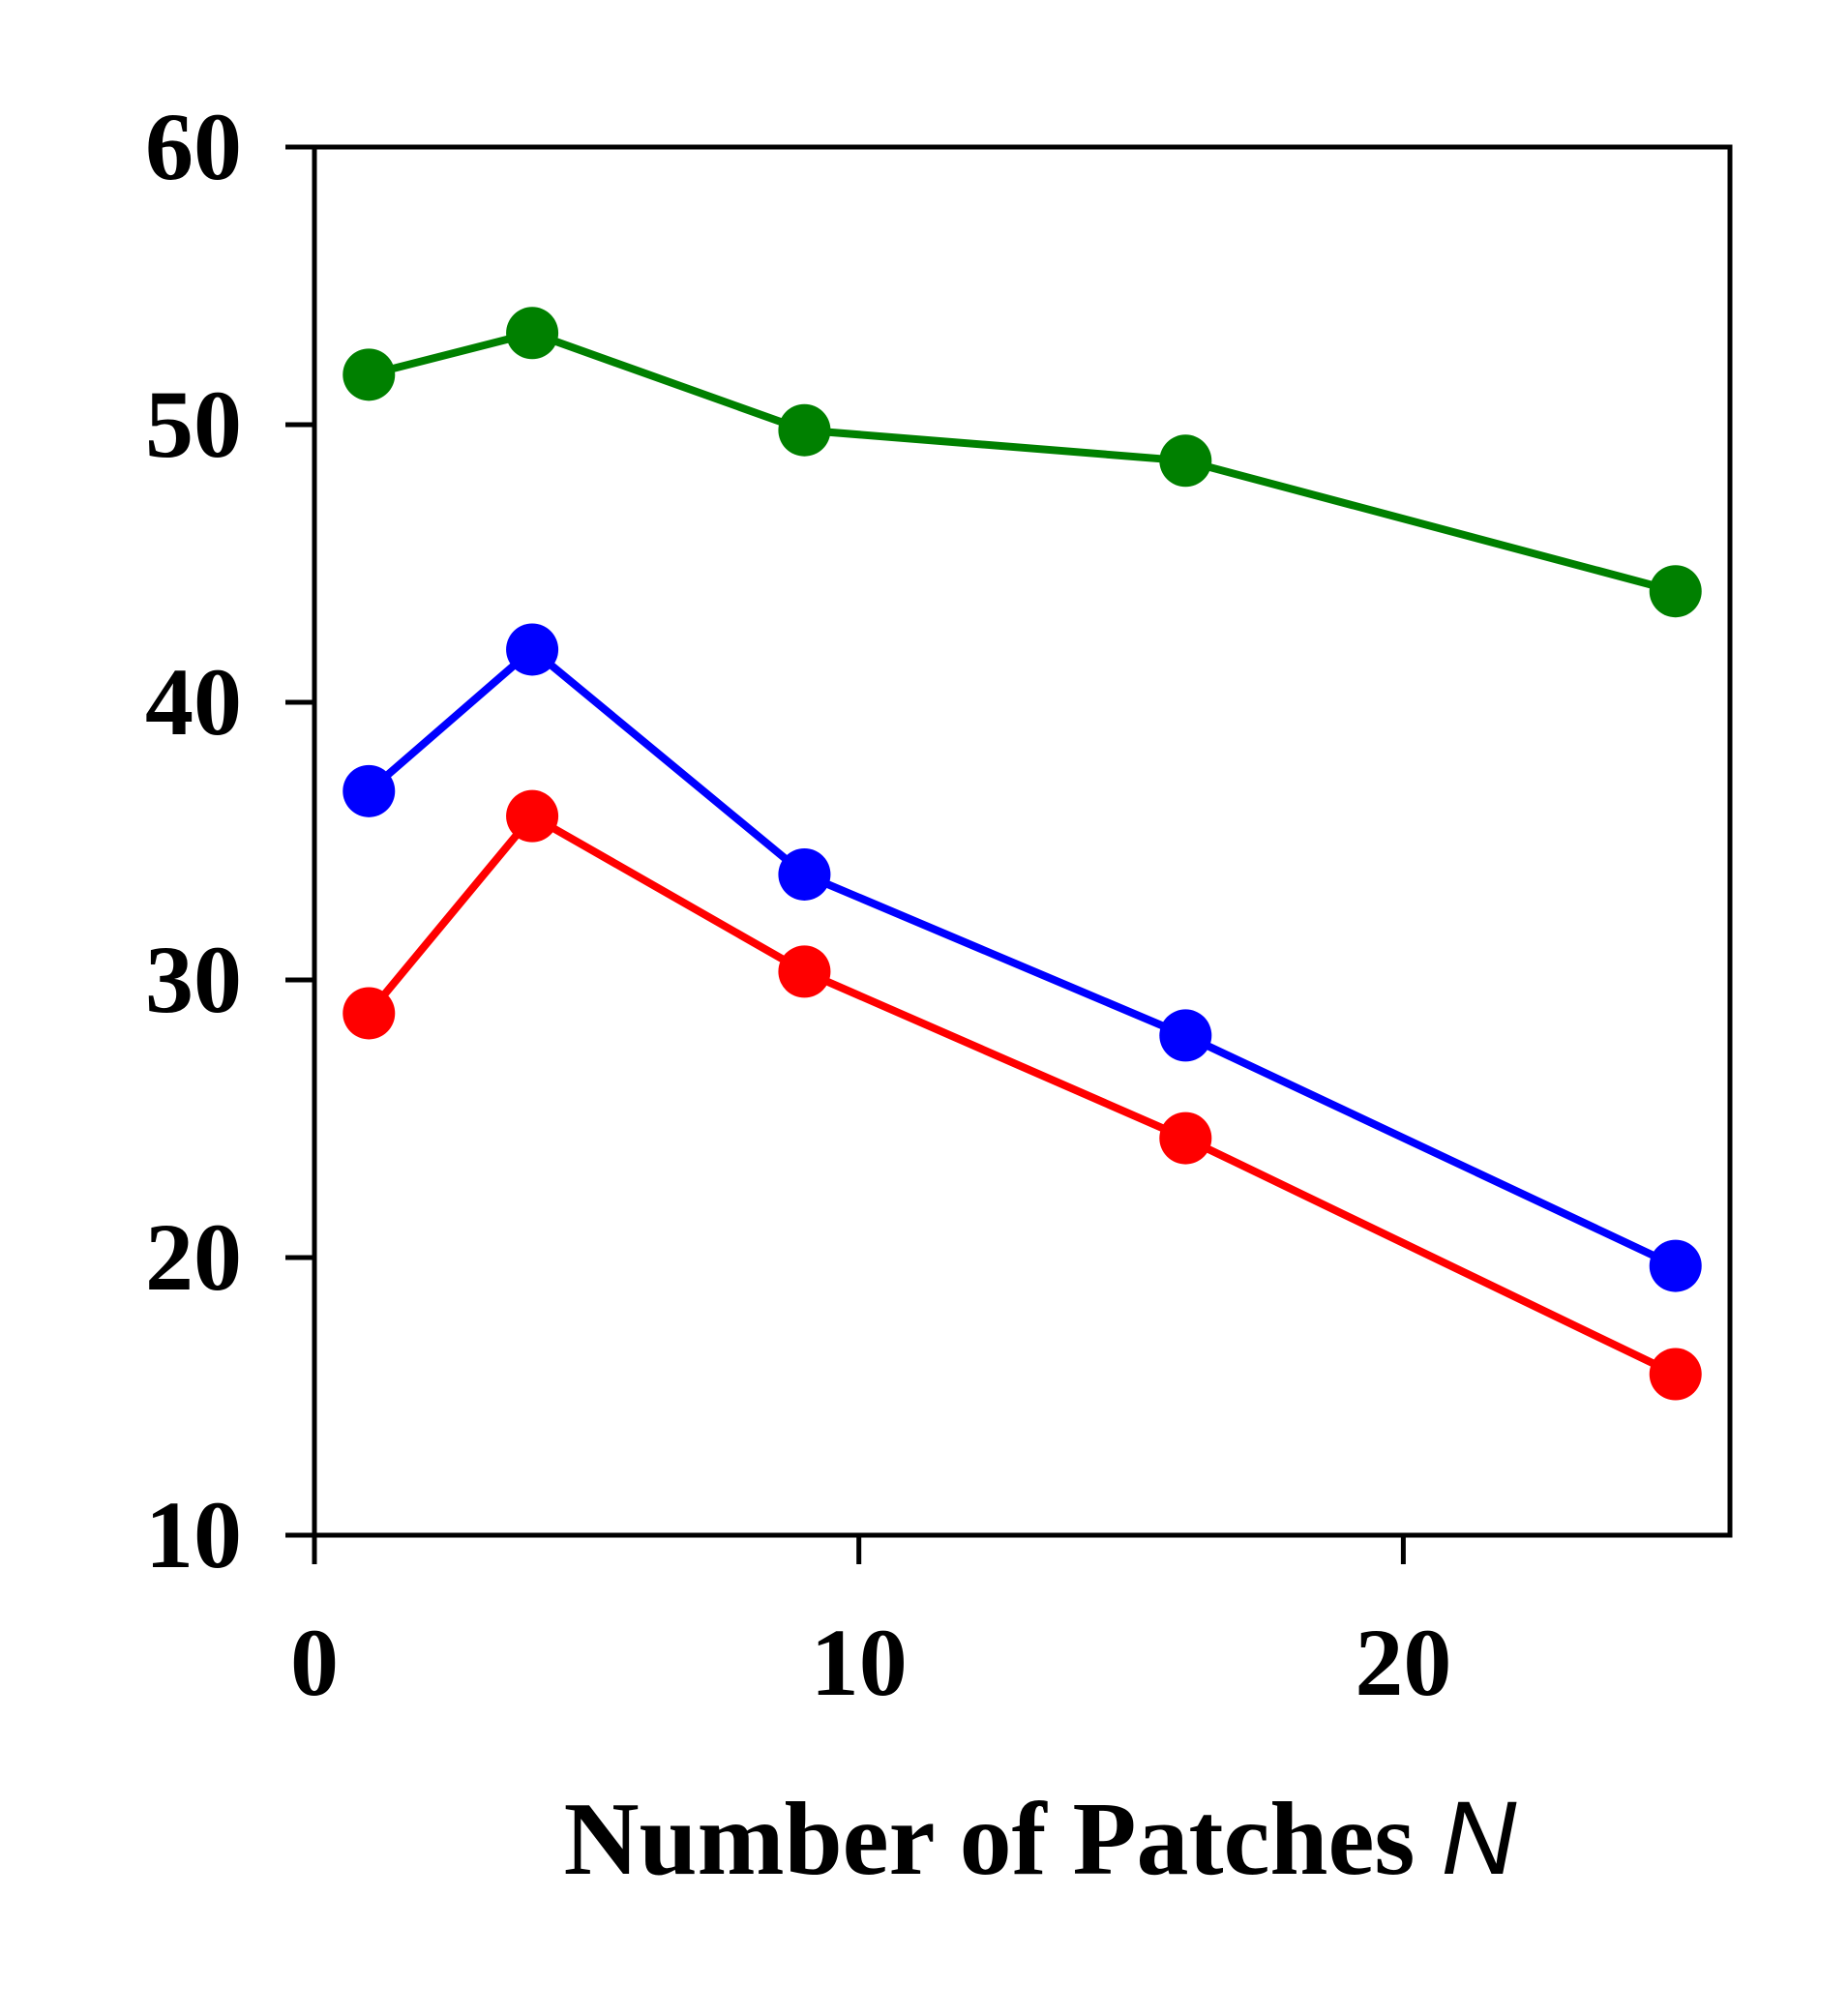 The width and height of the screenshot is (1848, 2015). Describe the element at coordinates (1041, 1838) in the screenshot. I see `x-axis-title: Number of Patches N` at that location.